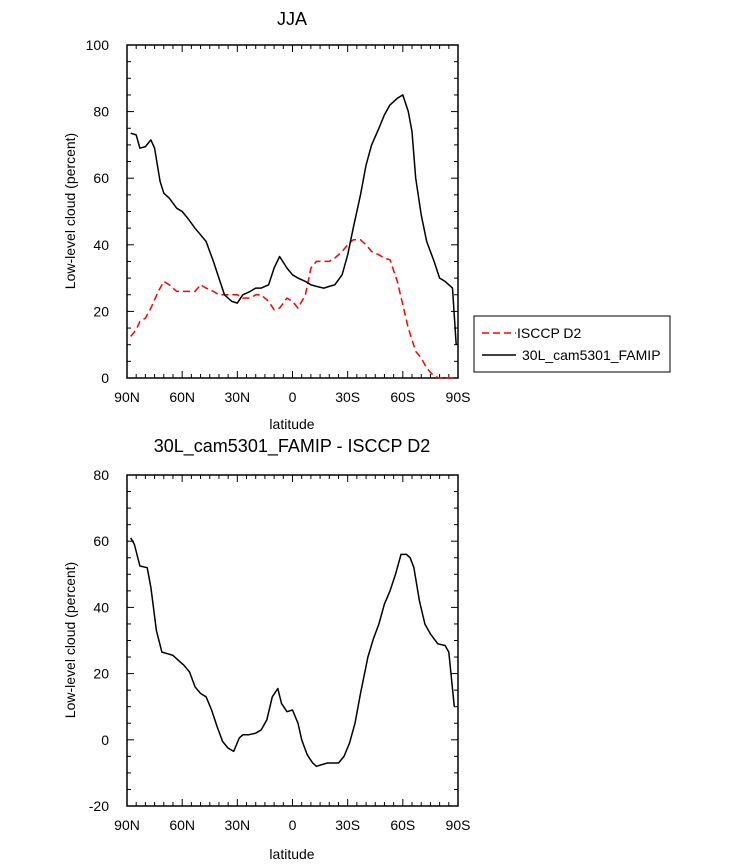 This screenshot has width=733, height=865. I want to click on bottom-chart-x-axis-label: latitude, so click(291, 854).